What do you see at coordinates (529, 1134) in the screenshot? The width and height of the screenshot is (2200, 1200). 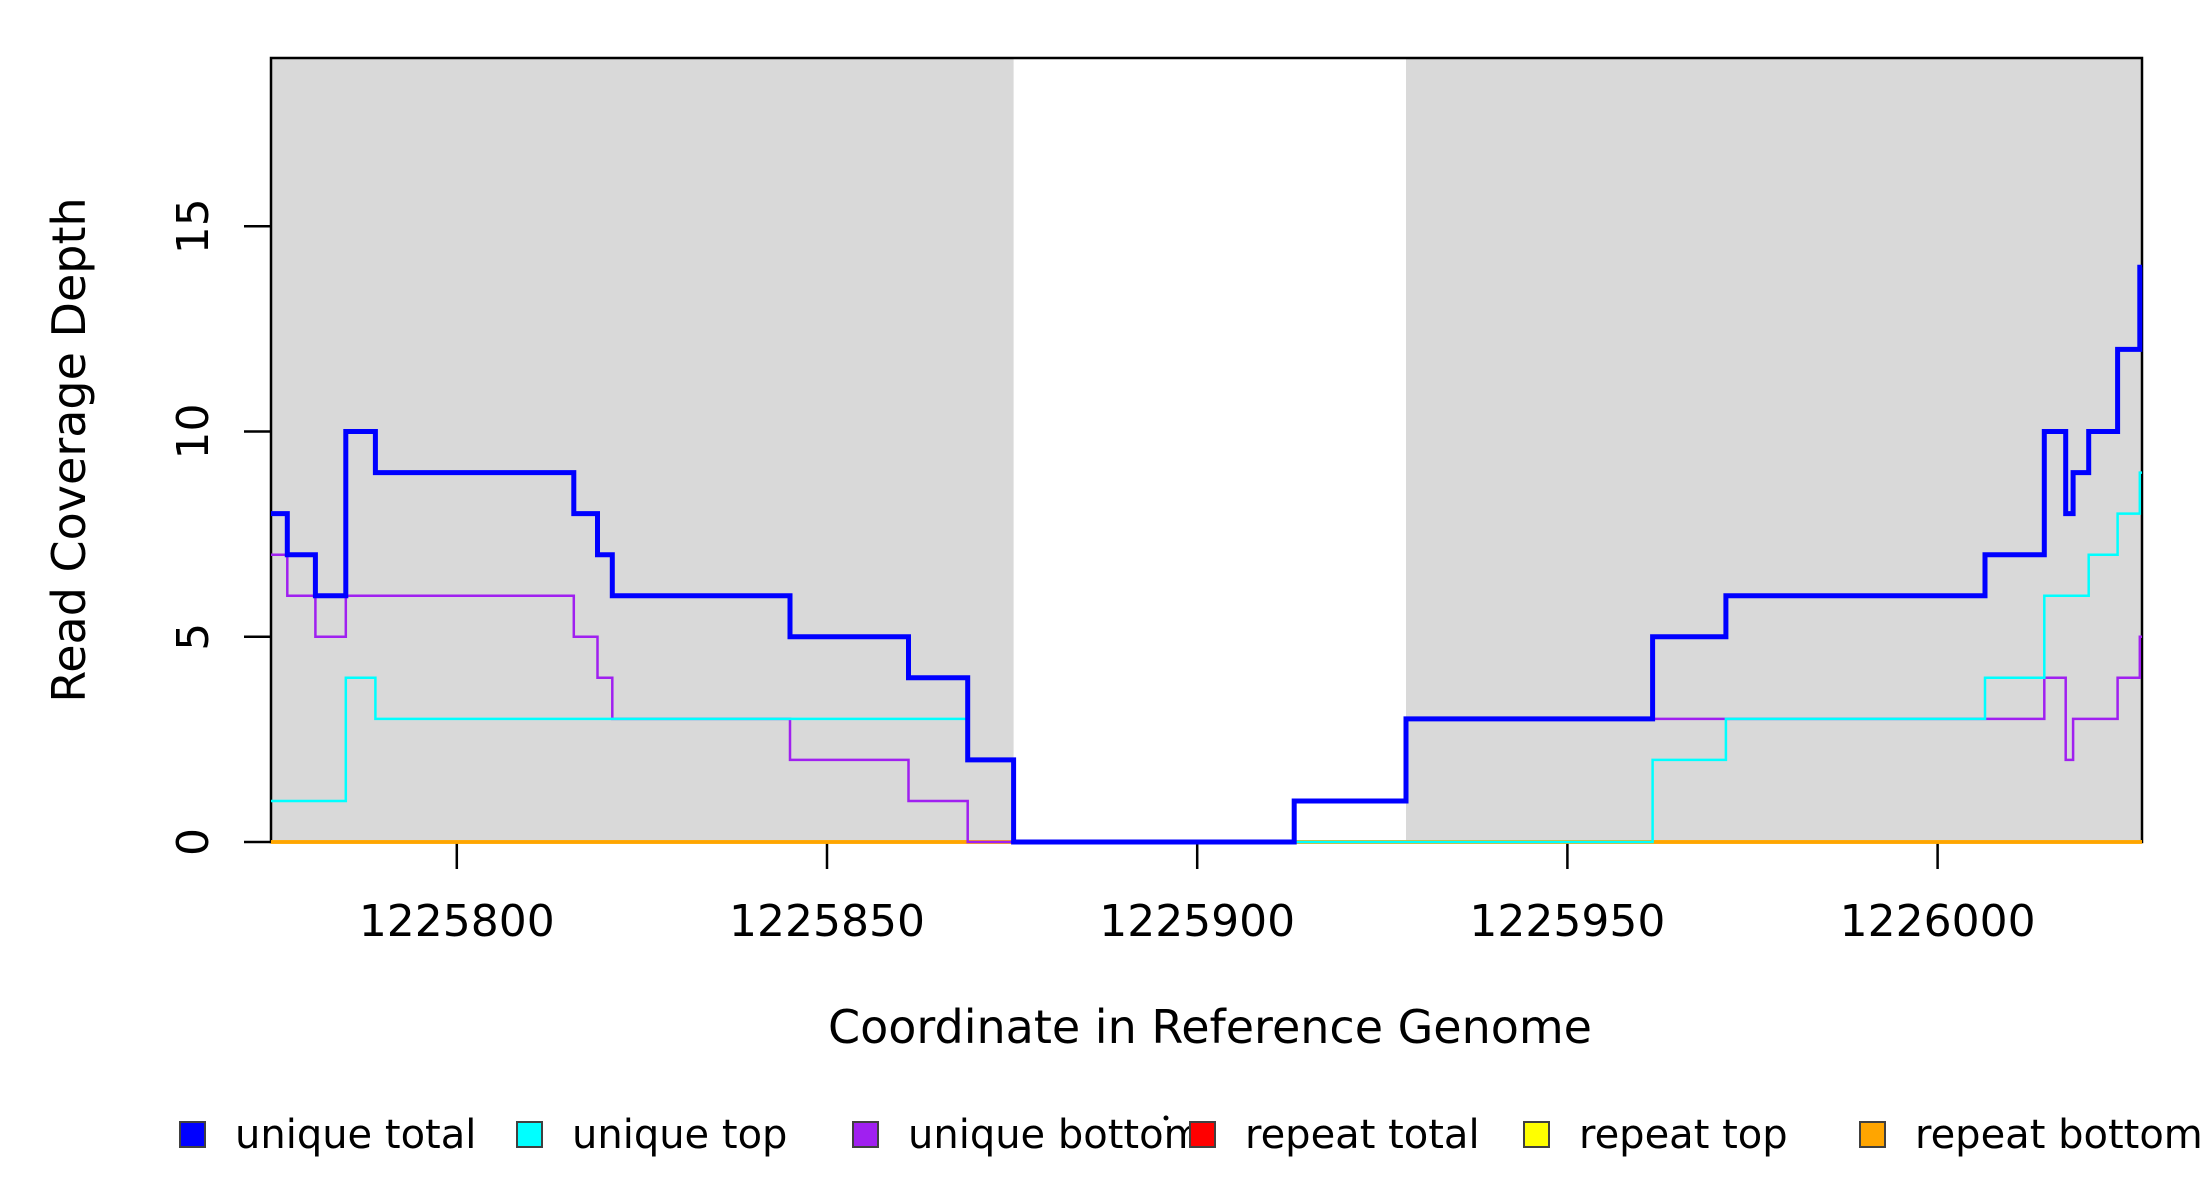 I see `legend-swatch-unique-top` at bounding box center [529, 1134].